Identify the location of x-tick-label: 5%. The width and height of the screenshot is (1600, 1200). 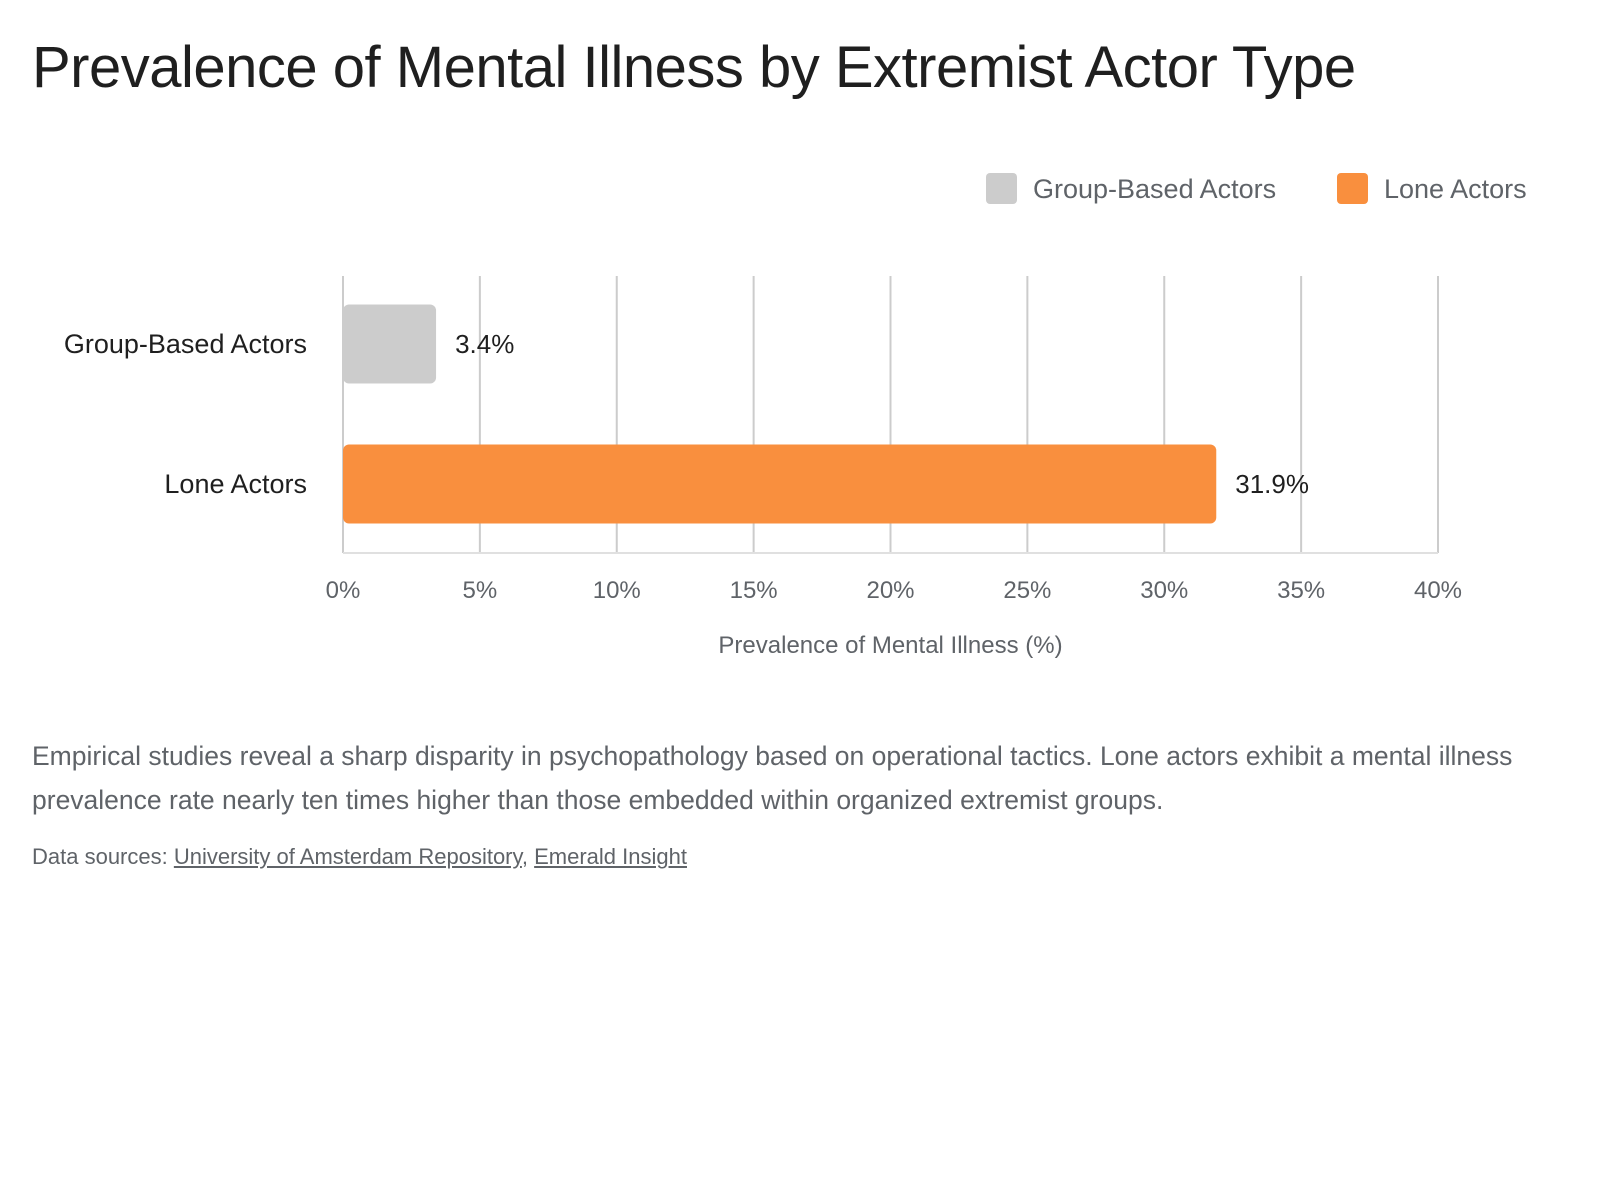
(480, 590).